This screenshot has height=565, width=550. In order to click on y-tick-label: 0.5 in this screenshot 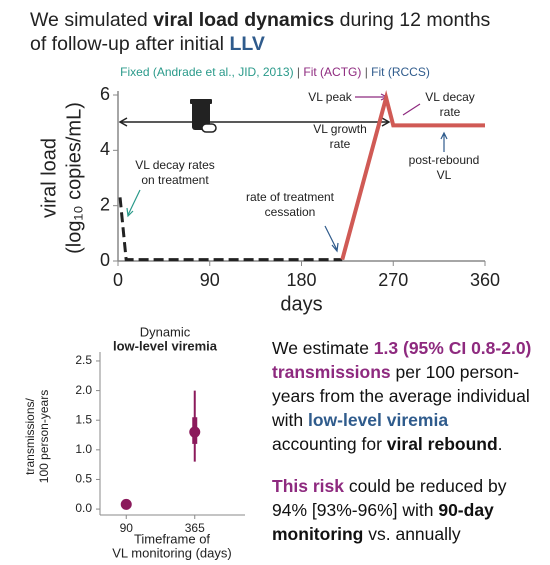, I will do `click(83, 479)`.